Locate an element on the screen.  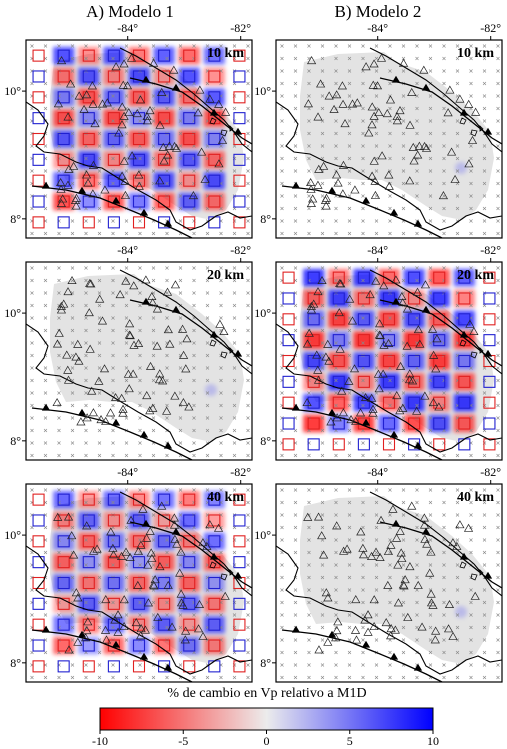
colorbar-tick-label: 5 is located at coordinates (350, 741).